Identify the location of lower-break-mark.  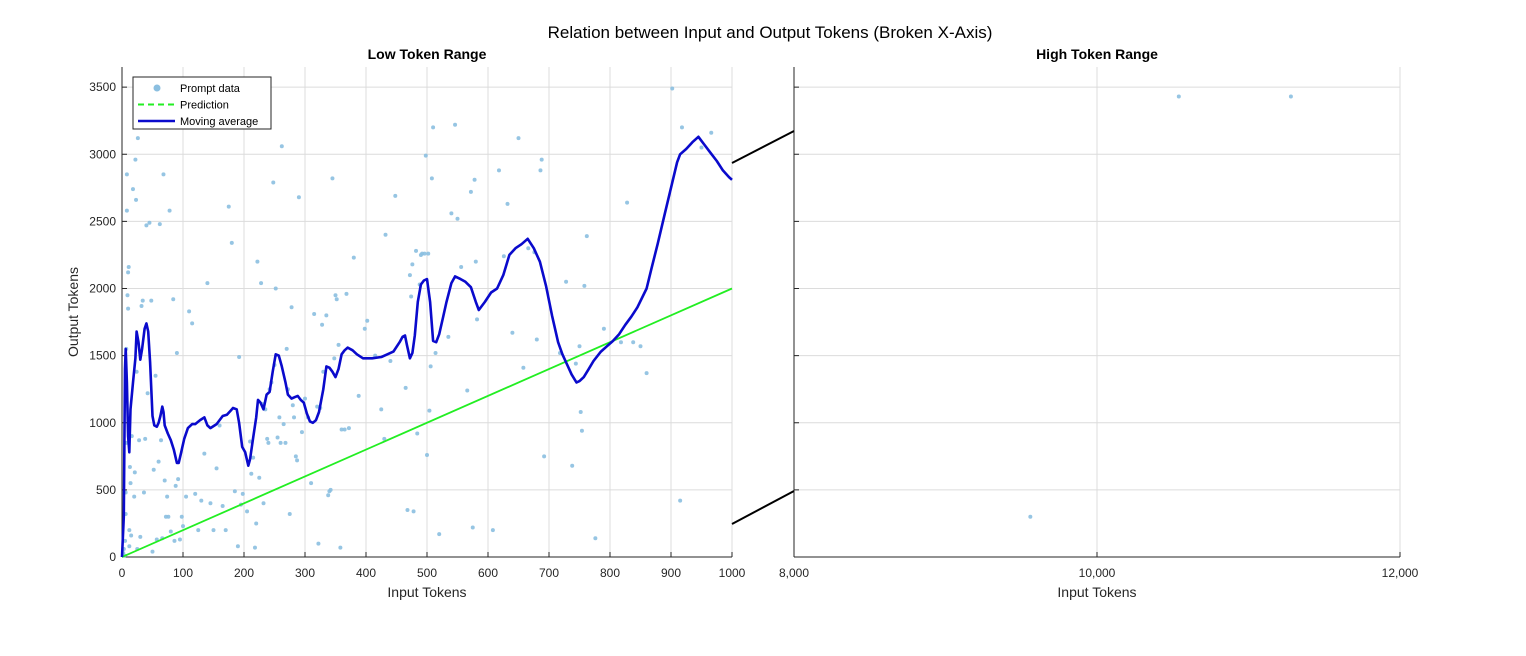
(763, 507).